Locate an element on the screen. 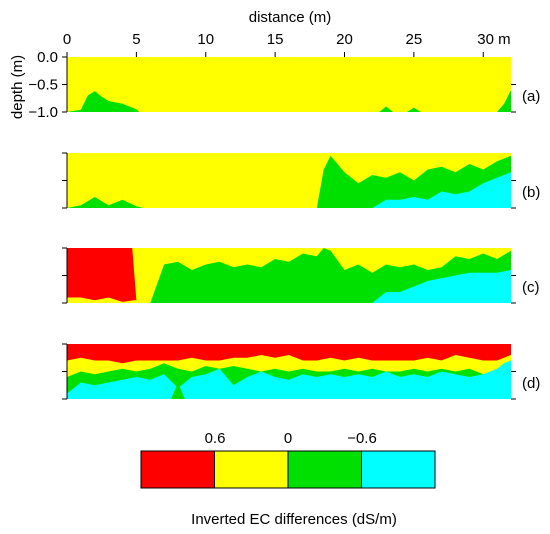  legend-tick-label-0: 0.6 is located at coordinates (215, 438).